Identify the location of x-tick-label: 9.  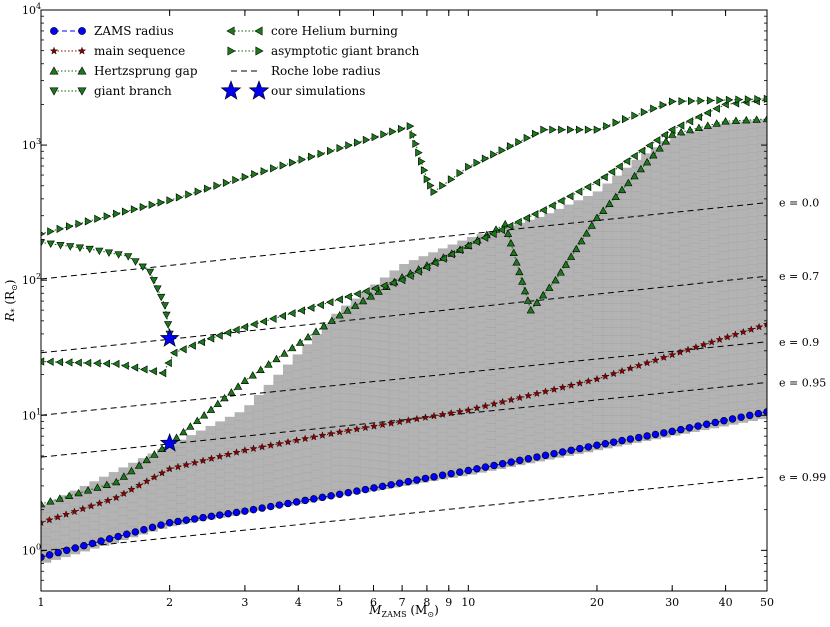
(448, 602).